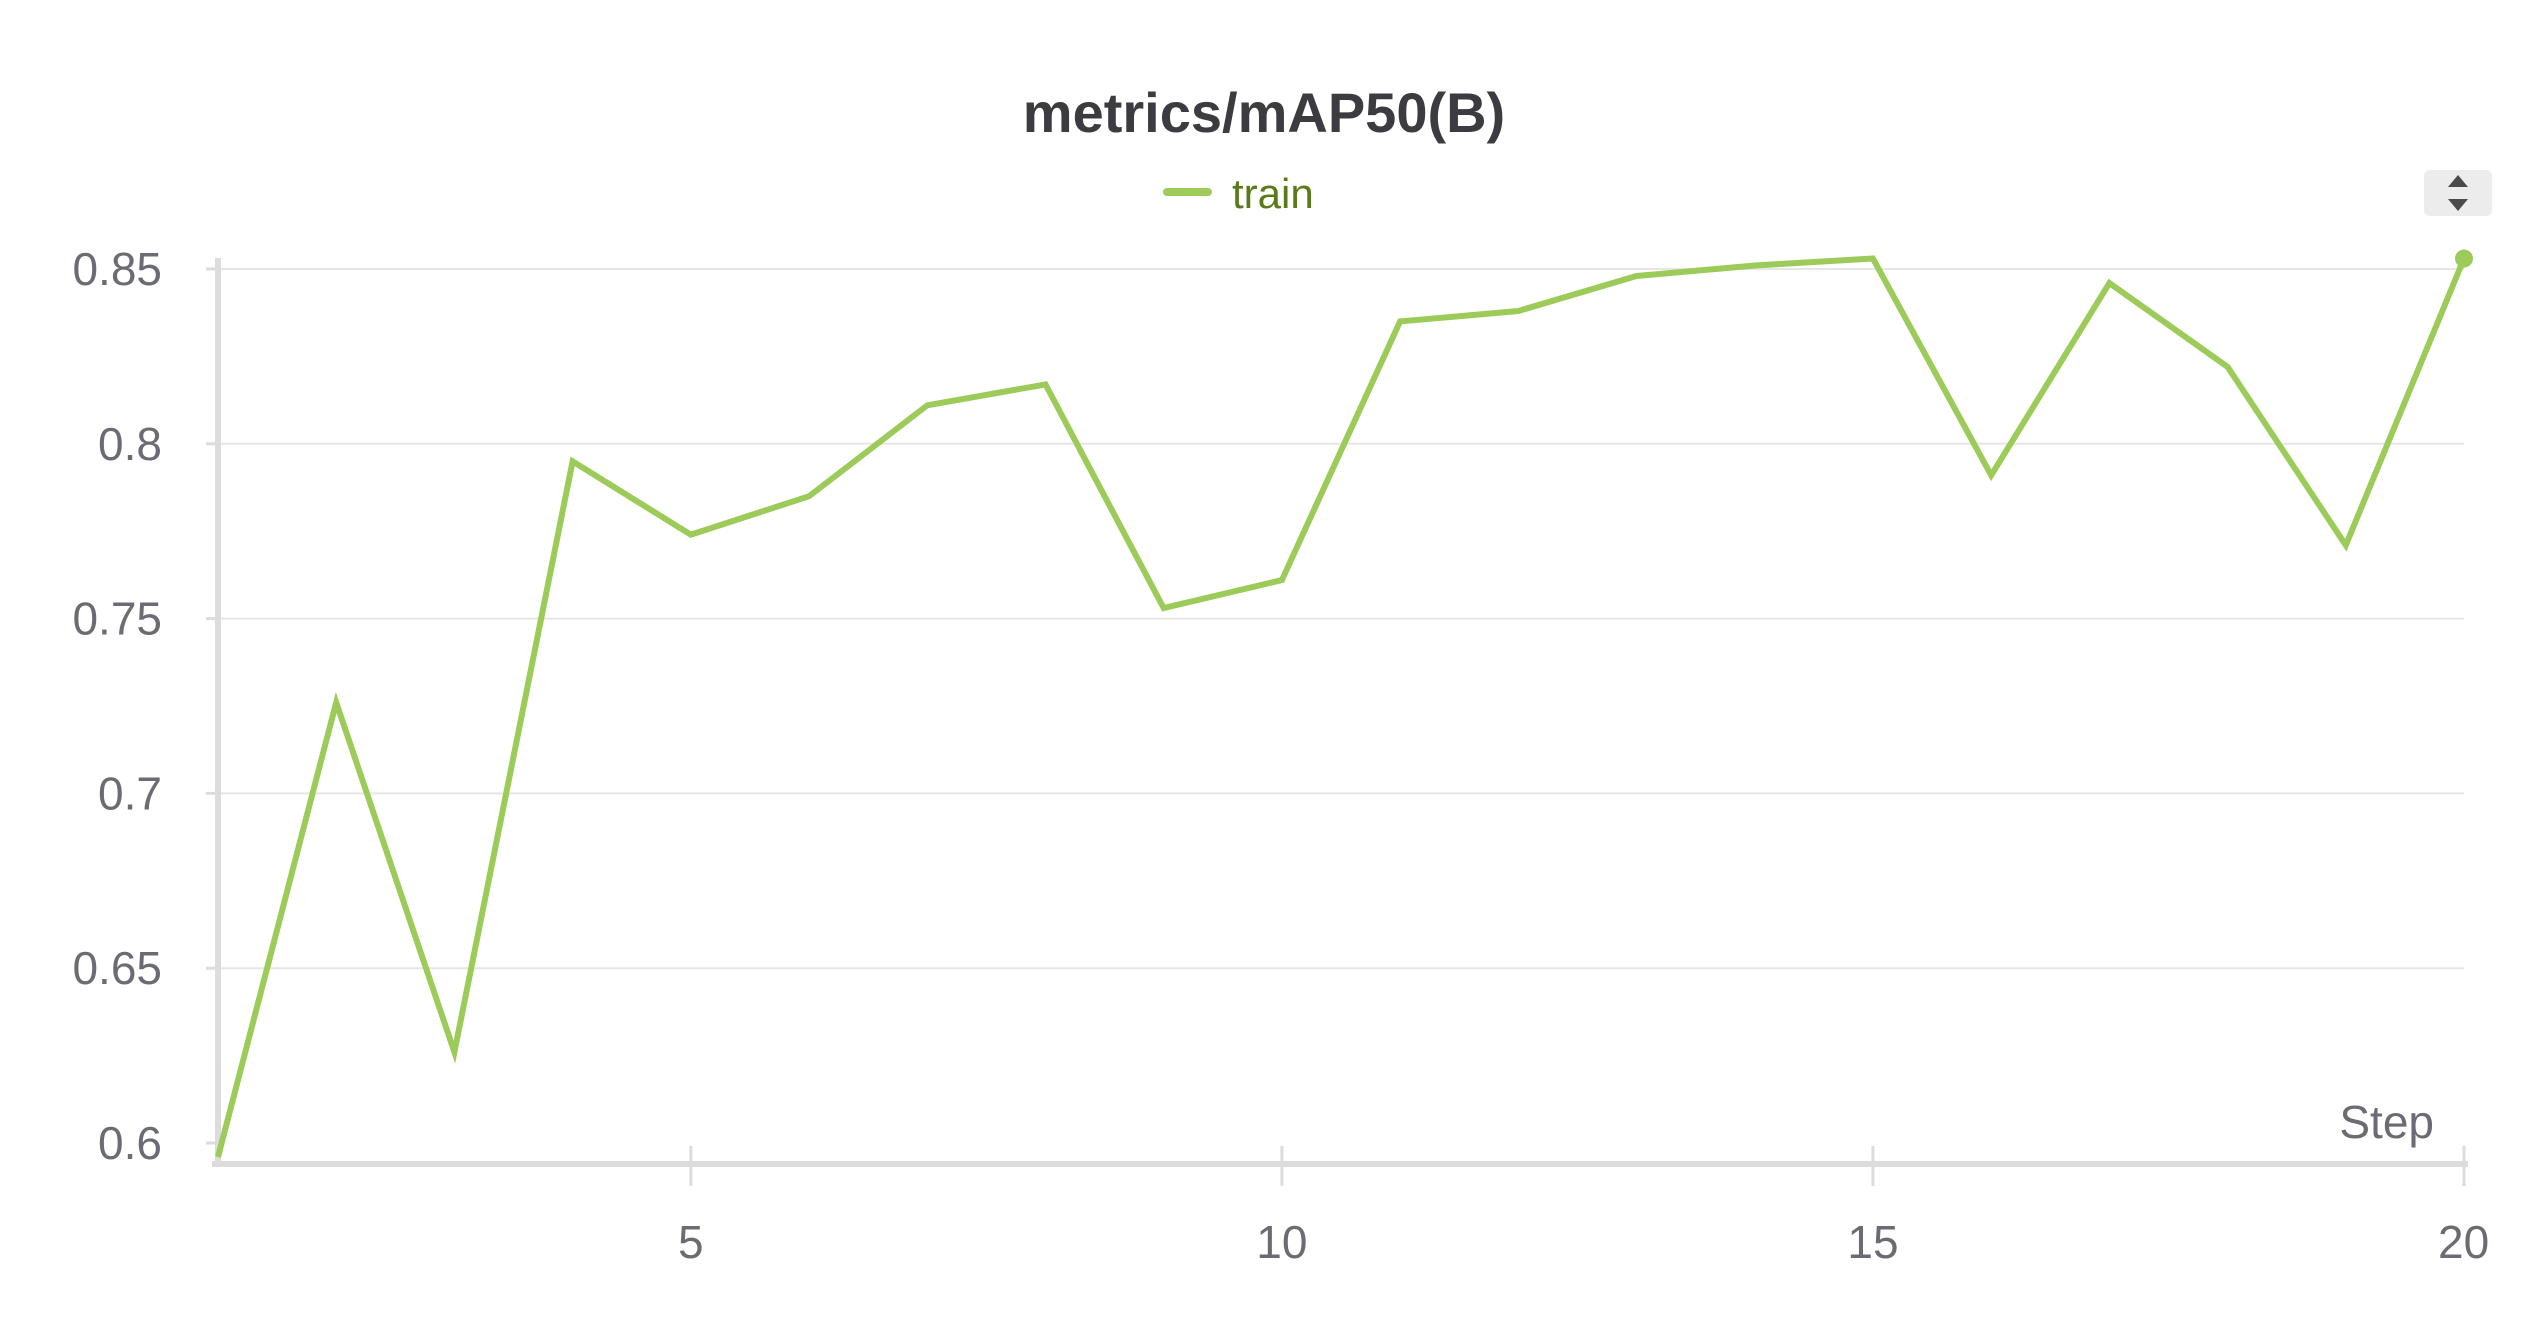  I want to click on legend: train, so click(1238, 193).